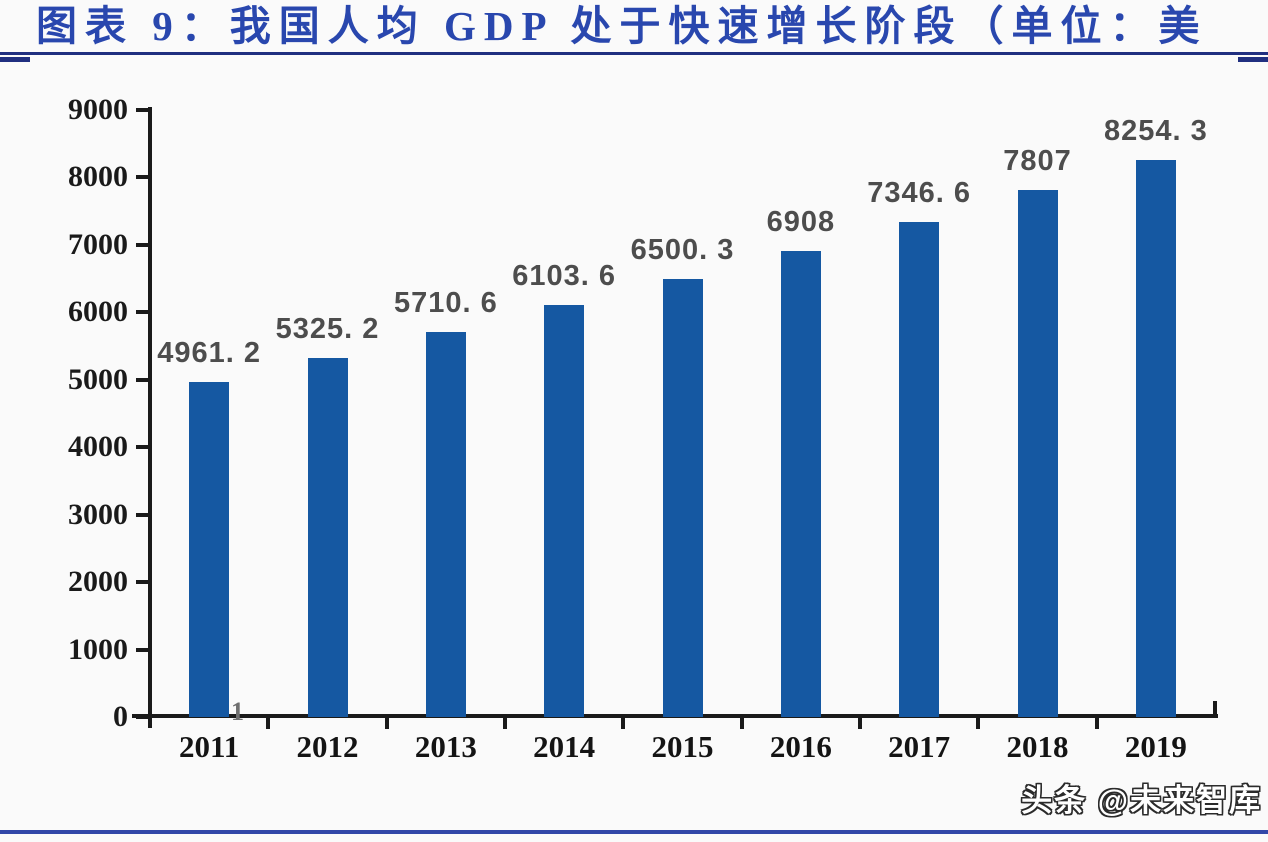  I want to click on x-tick-label: 2016, so click(800, 746).